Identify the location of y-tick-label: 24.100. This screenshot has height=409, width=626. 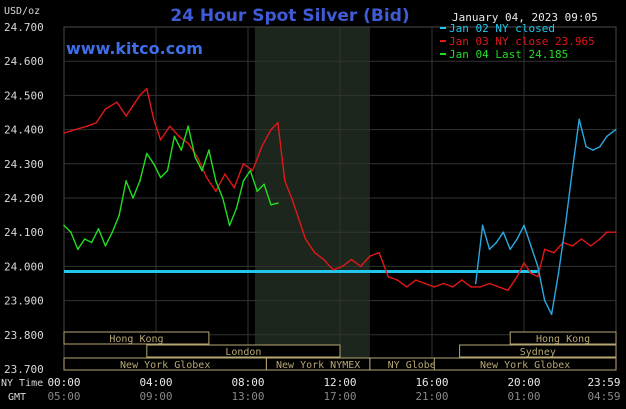
(24, 232).